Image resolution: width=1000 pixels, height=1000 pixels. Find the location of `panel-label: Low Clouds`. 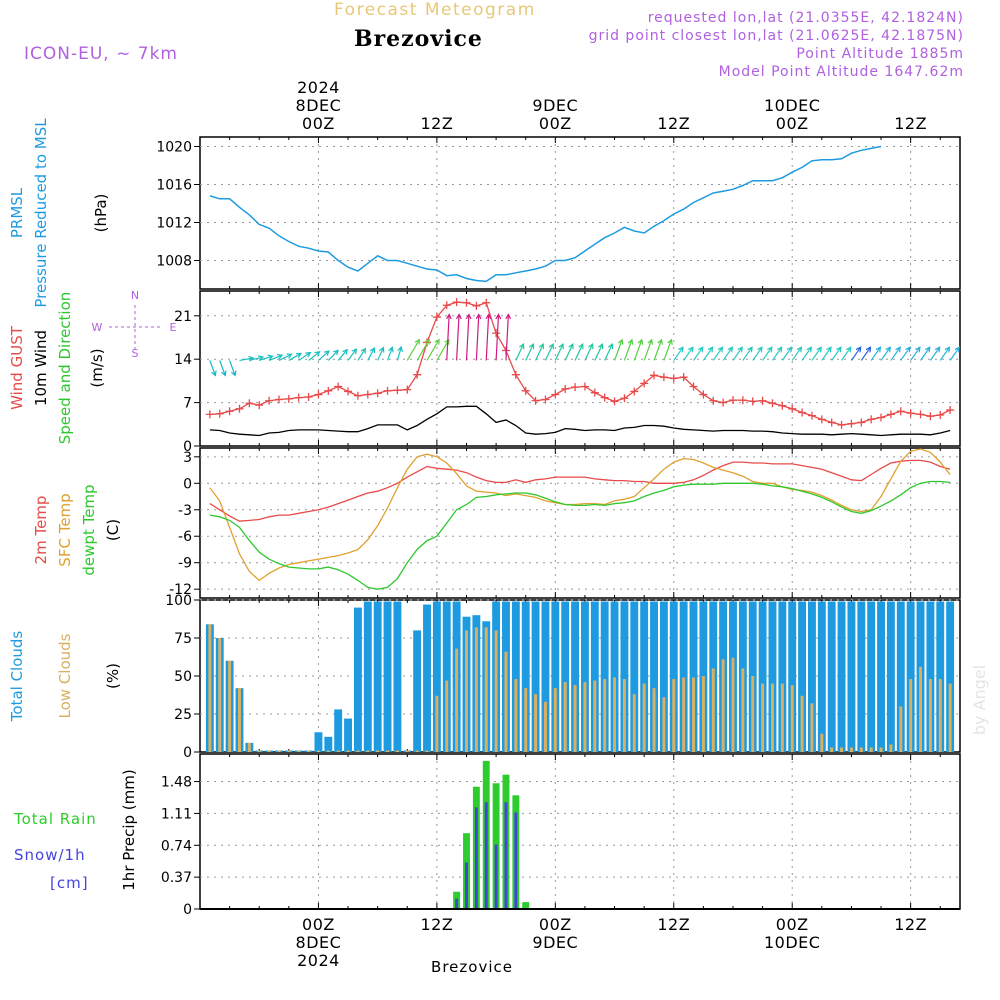

panel-label: Low Clouds is located at coordinates (65, 675).